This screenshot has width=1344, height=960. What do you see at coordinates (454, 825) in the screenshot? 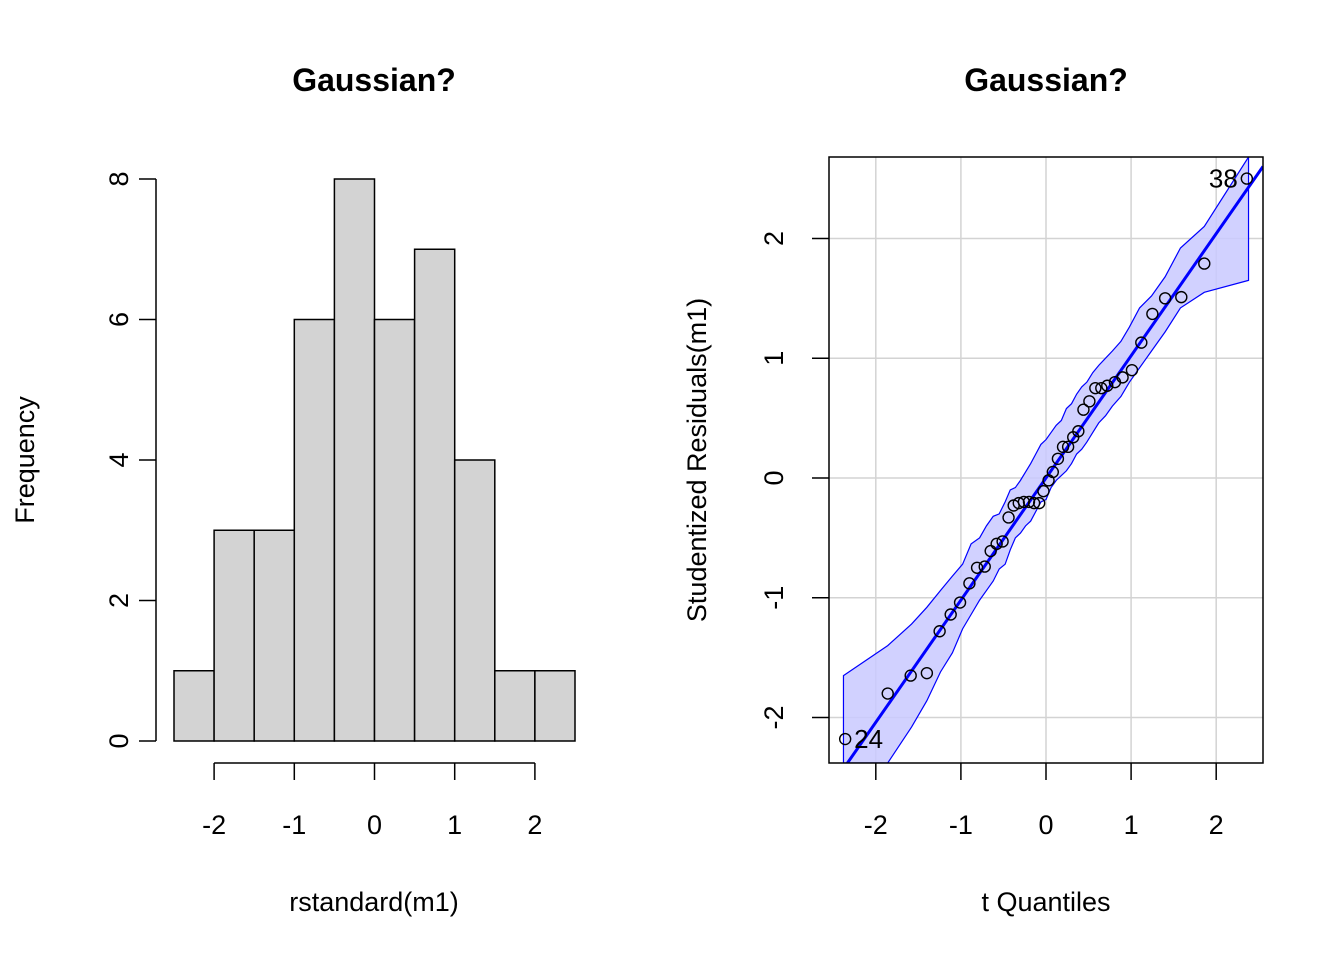
I see `histogram-x-tick-label: 1` at bounding box center [454, 825].